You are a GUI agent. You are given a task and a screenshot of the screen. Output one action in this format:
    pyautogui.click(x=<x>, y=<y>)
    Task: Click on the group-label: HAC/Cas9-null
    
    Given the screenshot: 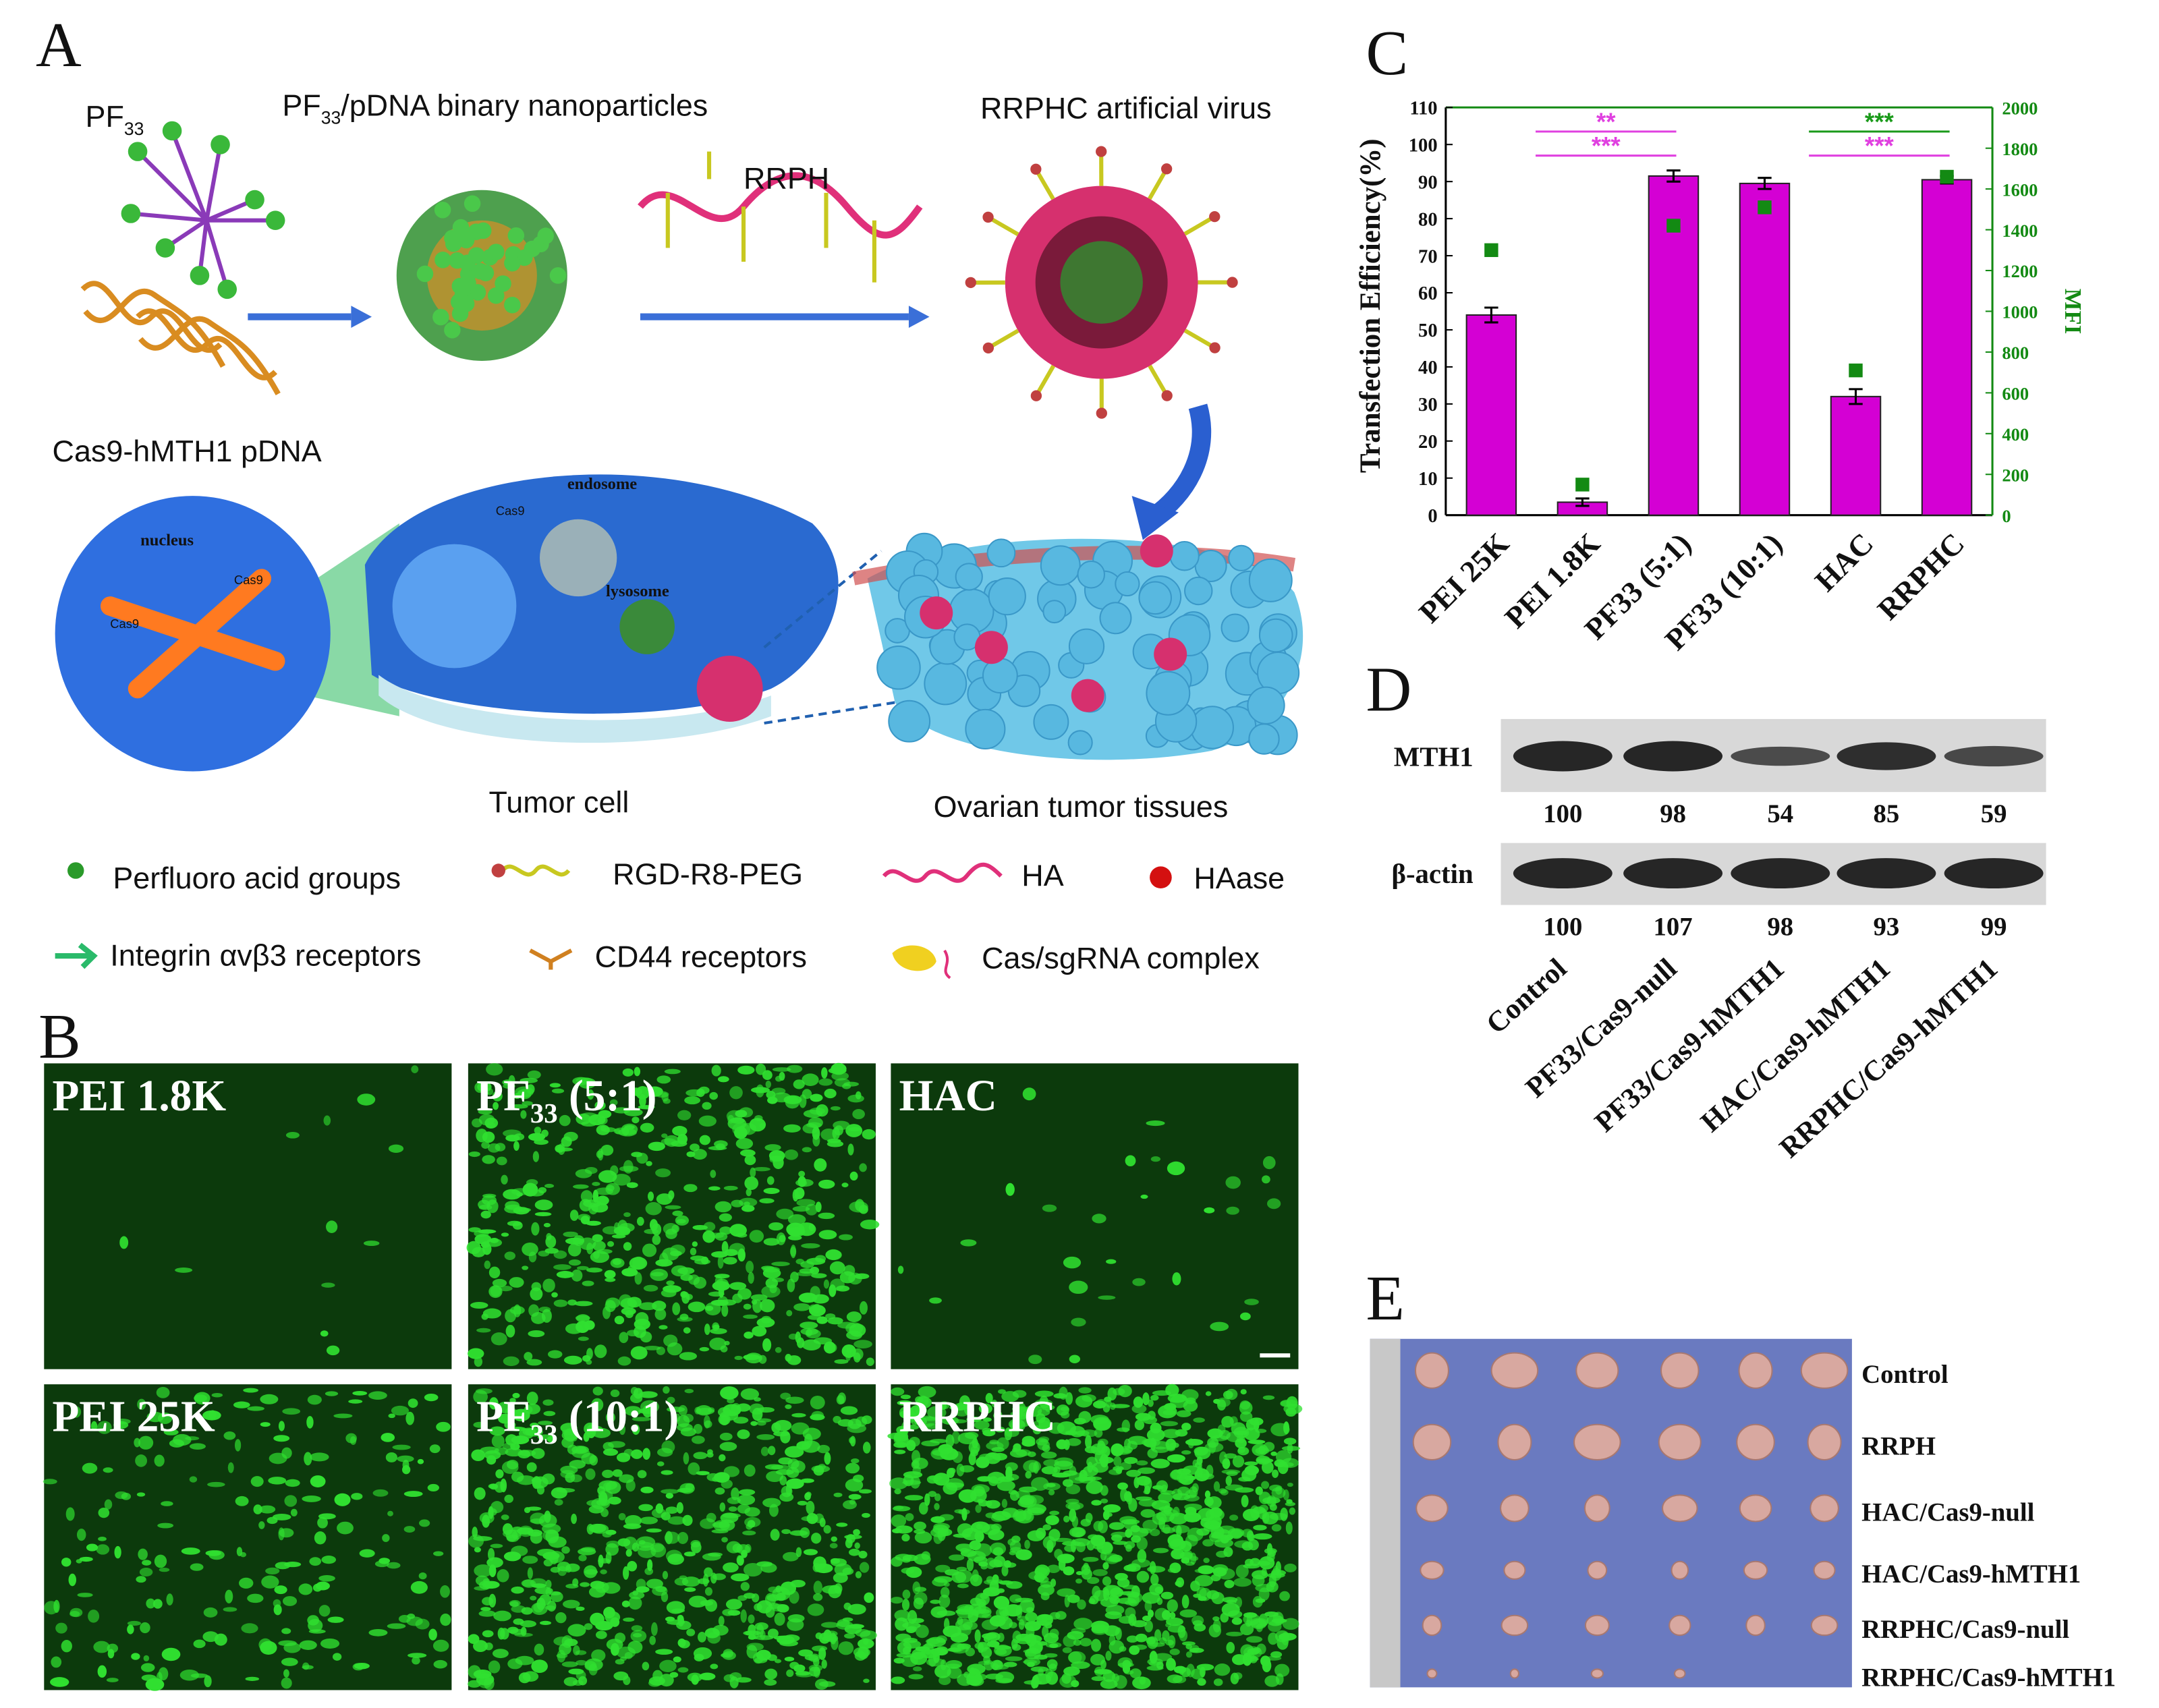 What is the action you would take?
    pyautogui.click(x=1947, y=1513)
    